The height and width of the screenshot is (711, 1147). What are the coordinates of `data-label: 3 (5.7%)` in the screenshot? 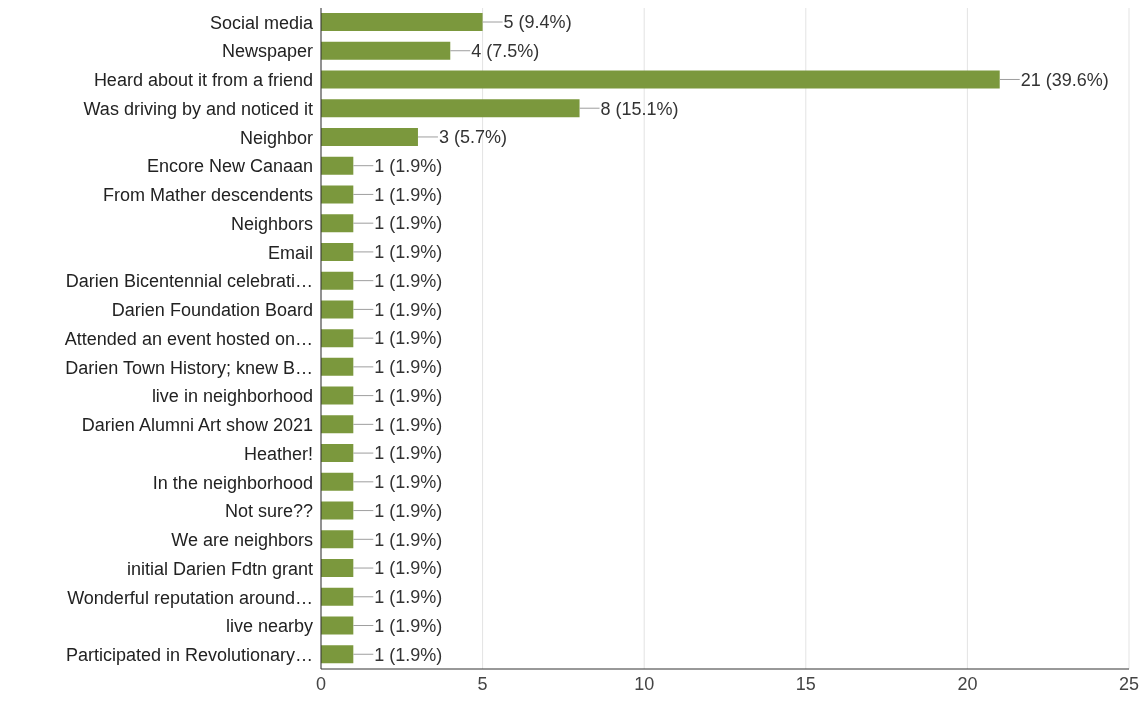 It's located at (472, 137).